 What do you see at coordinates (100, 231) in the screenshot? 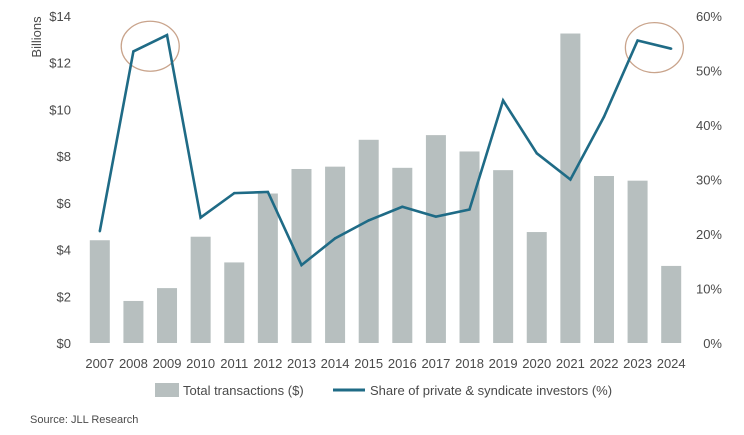
I see `line-point-2007` at bounding box center [100, 231].